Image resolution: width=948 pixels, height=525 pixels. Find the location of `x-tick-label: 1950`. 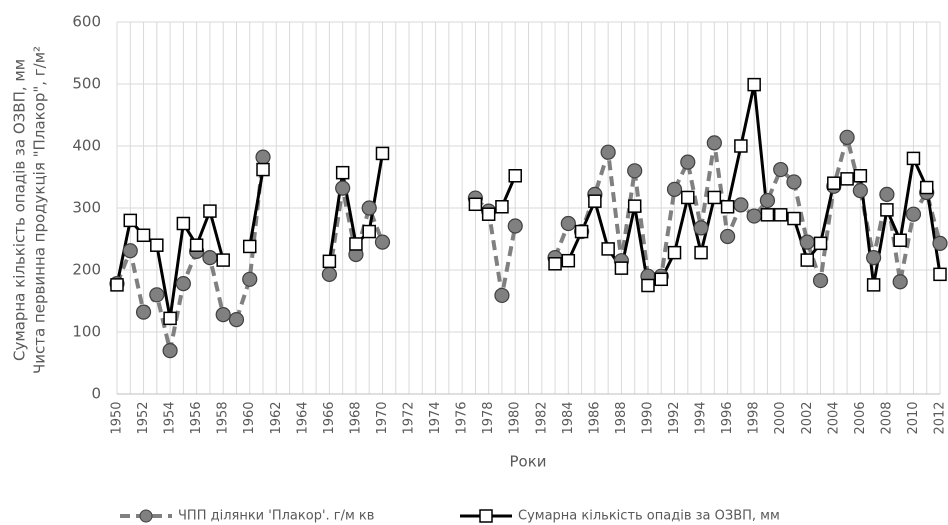

x-tick-label: 1950 is located at coordinates (117, 417).